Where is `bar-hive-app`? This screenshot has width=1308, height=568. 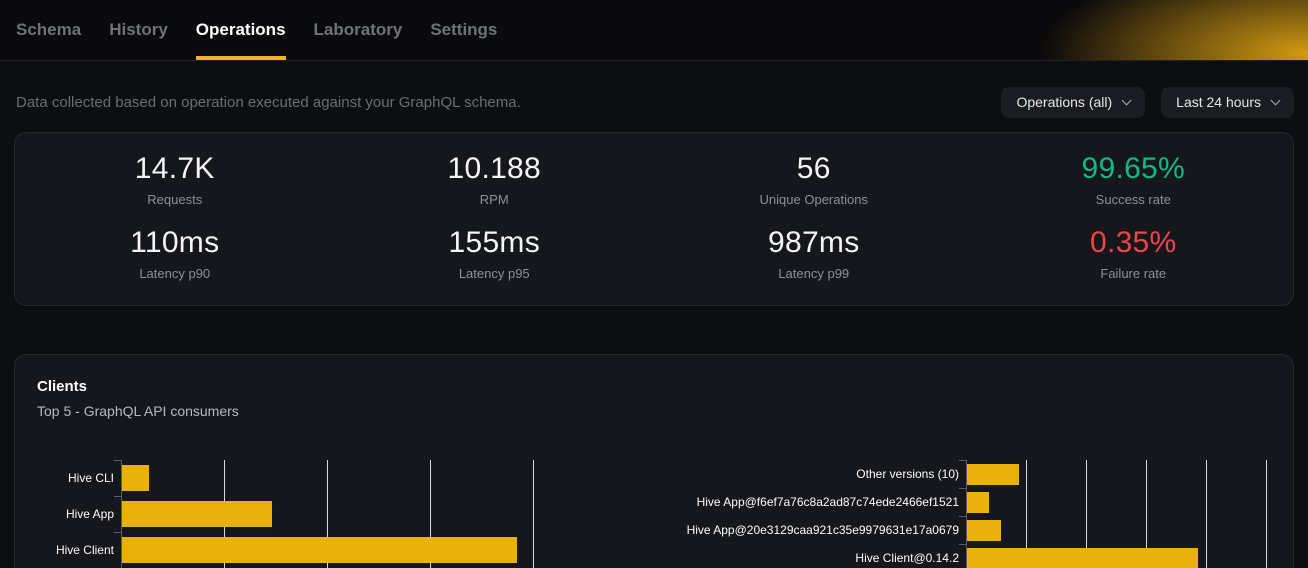 bar-hive-app is located at coordinates (197, 514).